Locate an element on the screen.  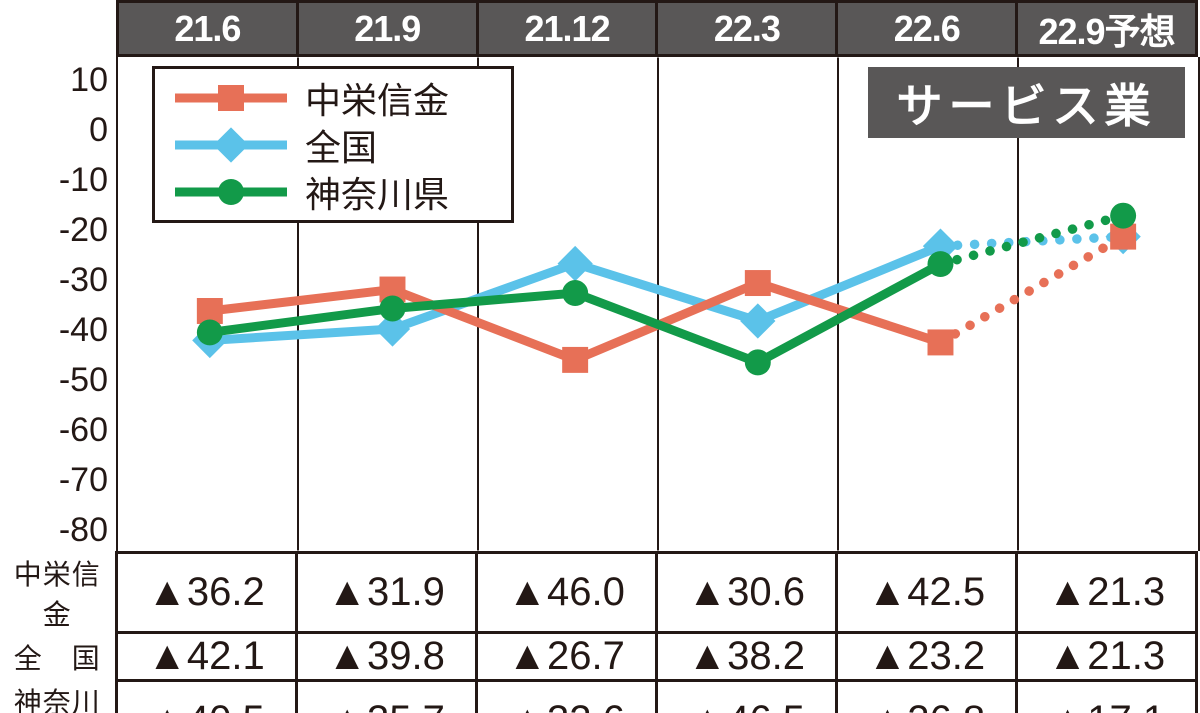
table-value-cell: ▲32.6 is located at coordinates (566, 696).